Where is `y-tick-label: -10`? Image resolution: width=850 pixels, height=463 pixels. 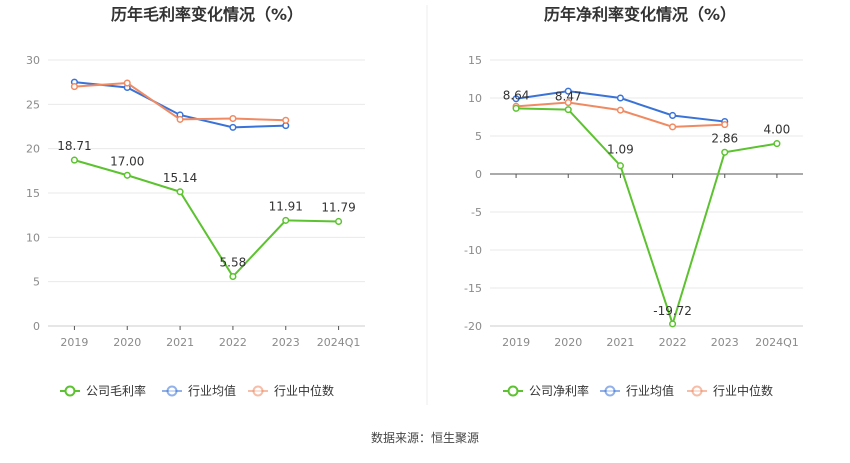
y-tick-label: -10 is located at coordinates (473, 250).